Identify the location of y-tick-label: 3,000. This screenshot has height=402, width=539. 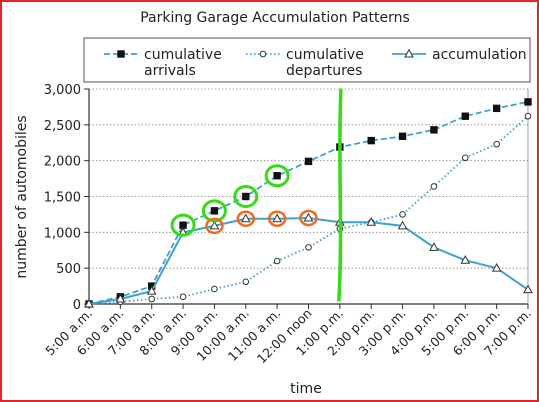
(62, 90).